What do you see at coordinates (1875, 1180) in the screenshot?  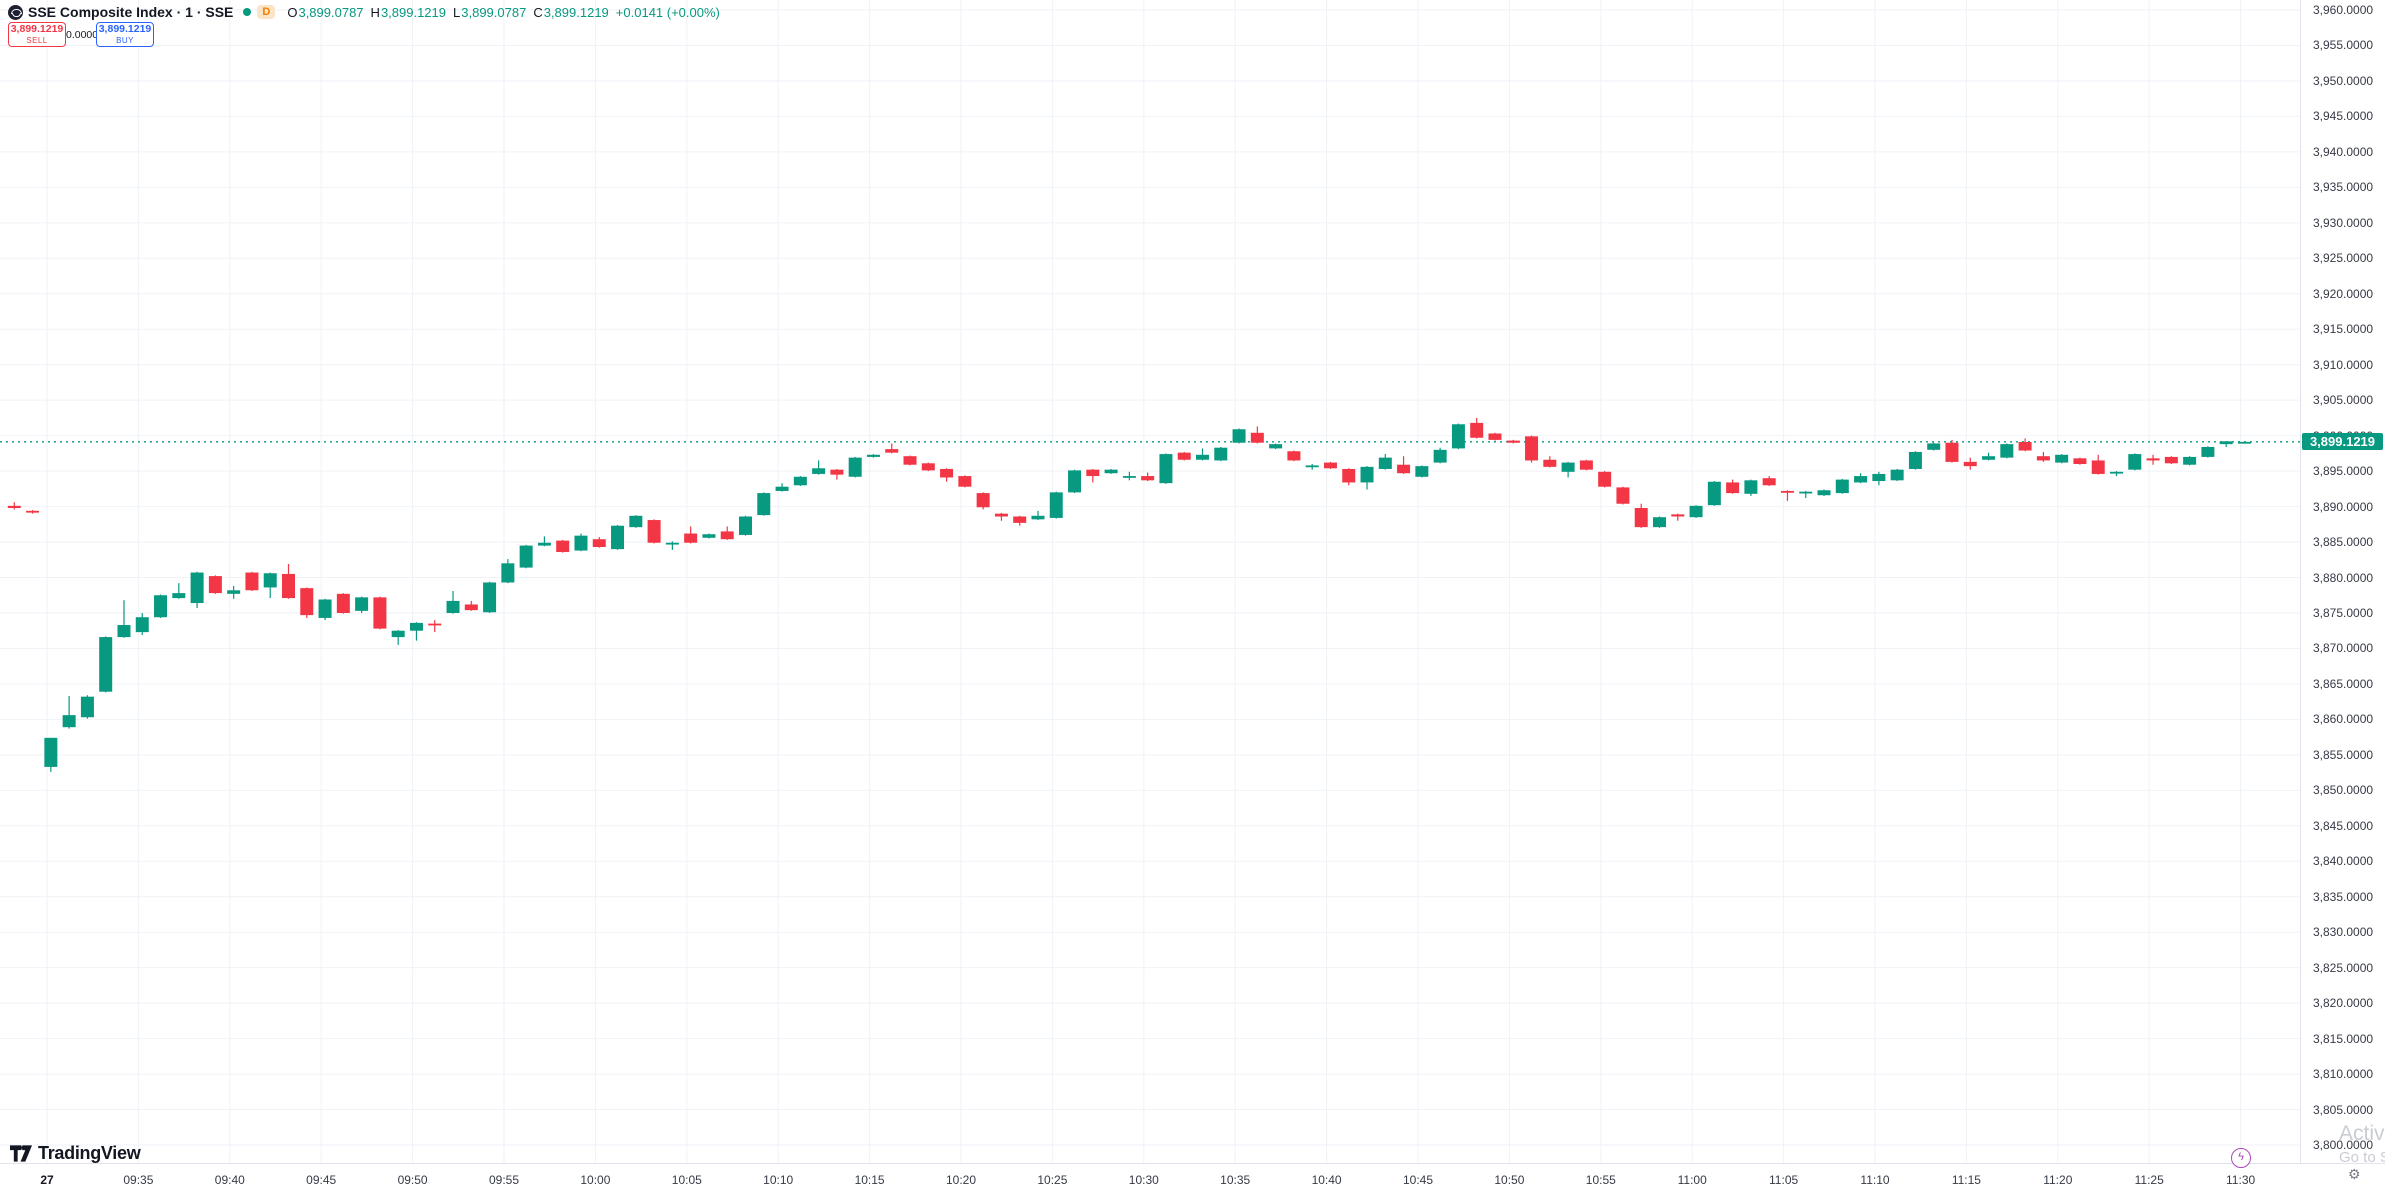 I see `time-tick-label: 11:10` at bounding box center [1875, 1180].